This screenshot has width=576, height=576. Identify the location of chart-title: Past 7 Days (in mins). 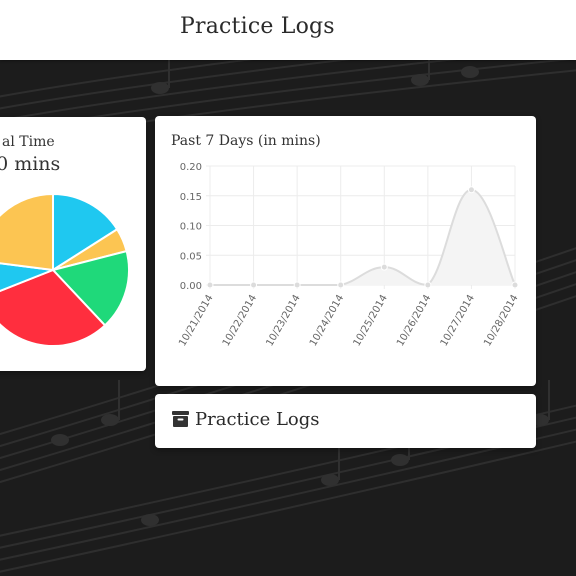
(246, 141).